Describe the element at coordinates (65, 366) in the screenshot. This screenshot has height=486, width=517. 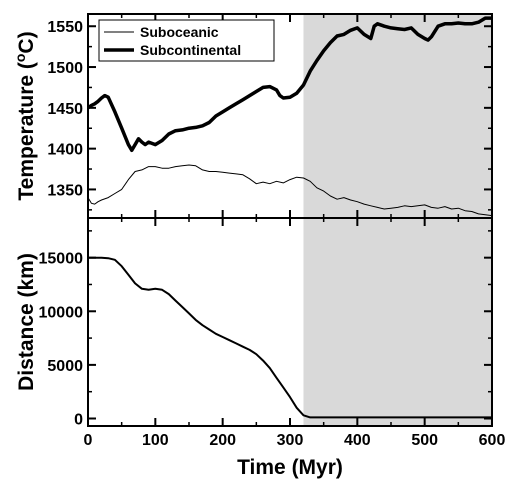
I see `bottom-ytick-label: 5000` at that location.